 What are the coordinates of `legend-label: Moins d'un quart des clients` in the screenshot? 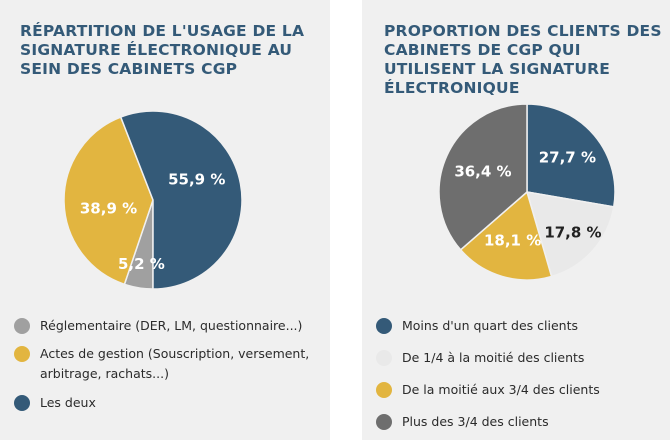 It's located at (490, 325).